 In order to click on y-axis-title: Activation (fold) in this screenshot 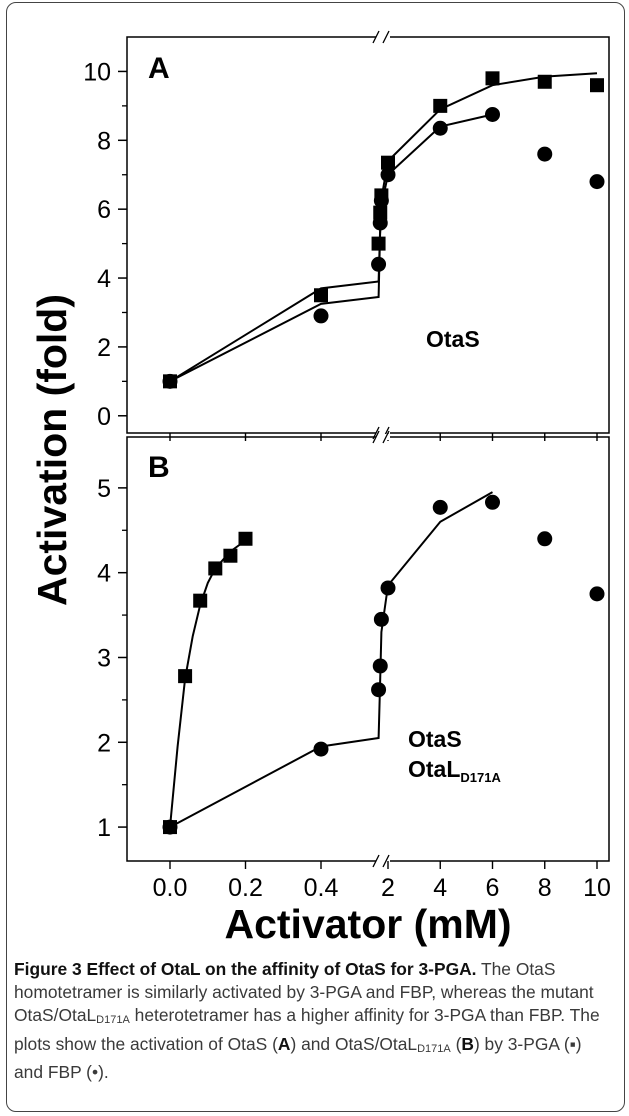, I will do `click(52, 450)`.